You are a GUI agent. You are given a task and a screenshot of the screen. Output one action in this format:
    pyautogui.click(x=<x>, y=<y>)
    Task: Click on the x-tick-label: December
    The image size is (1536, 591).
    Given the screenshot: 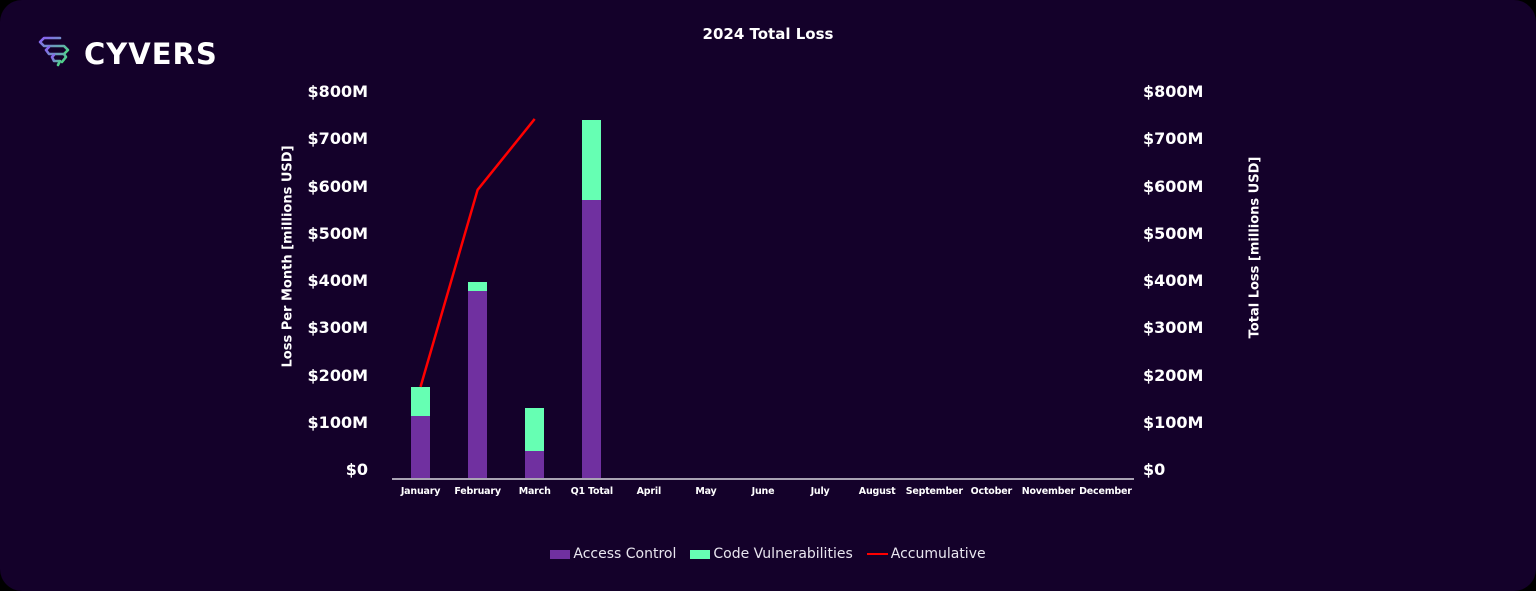 What is the action you would take?
    pyautogui.click(x=1105, y=491)
    